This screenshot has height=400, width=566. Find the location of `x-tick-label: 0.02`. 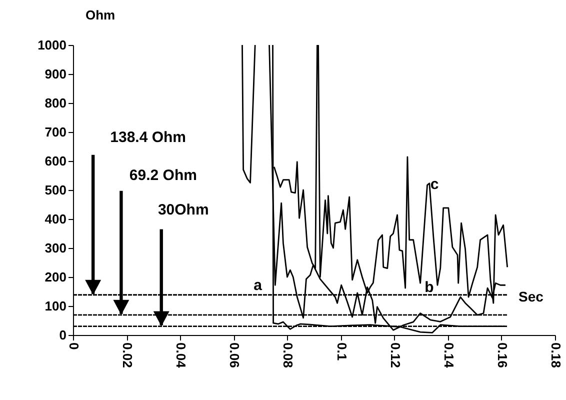

x-tick-label: 0.02 is located at coordinates (128, 355).